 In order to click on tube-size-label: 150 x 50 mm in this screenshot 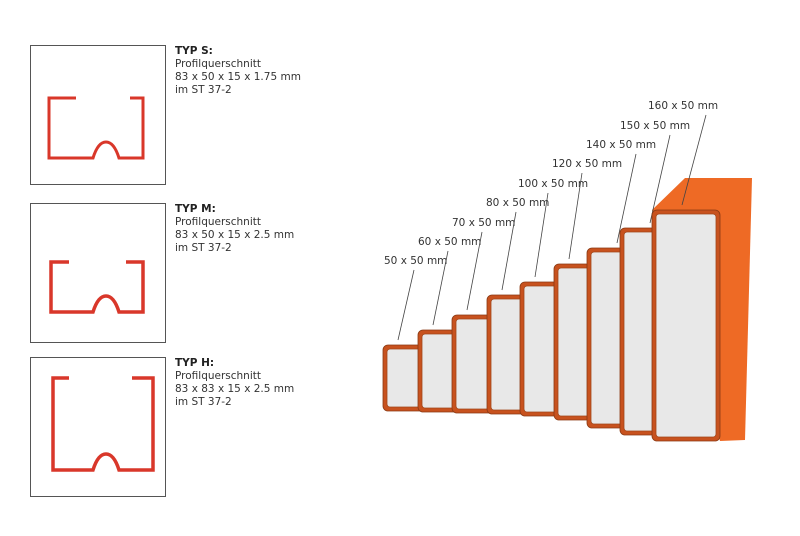, I will do `click(655, 126)`.